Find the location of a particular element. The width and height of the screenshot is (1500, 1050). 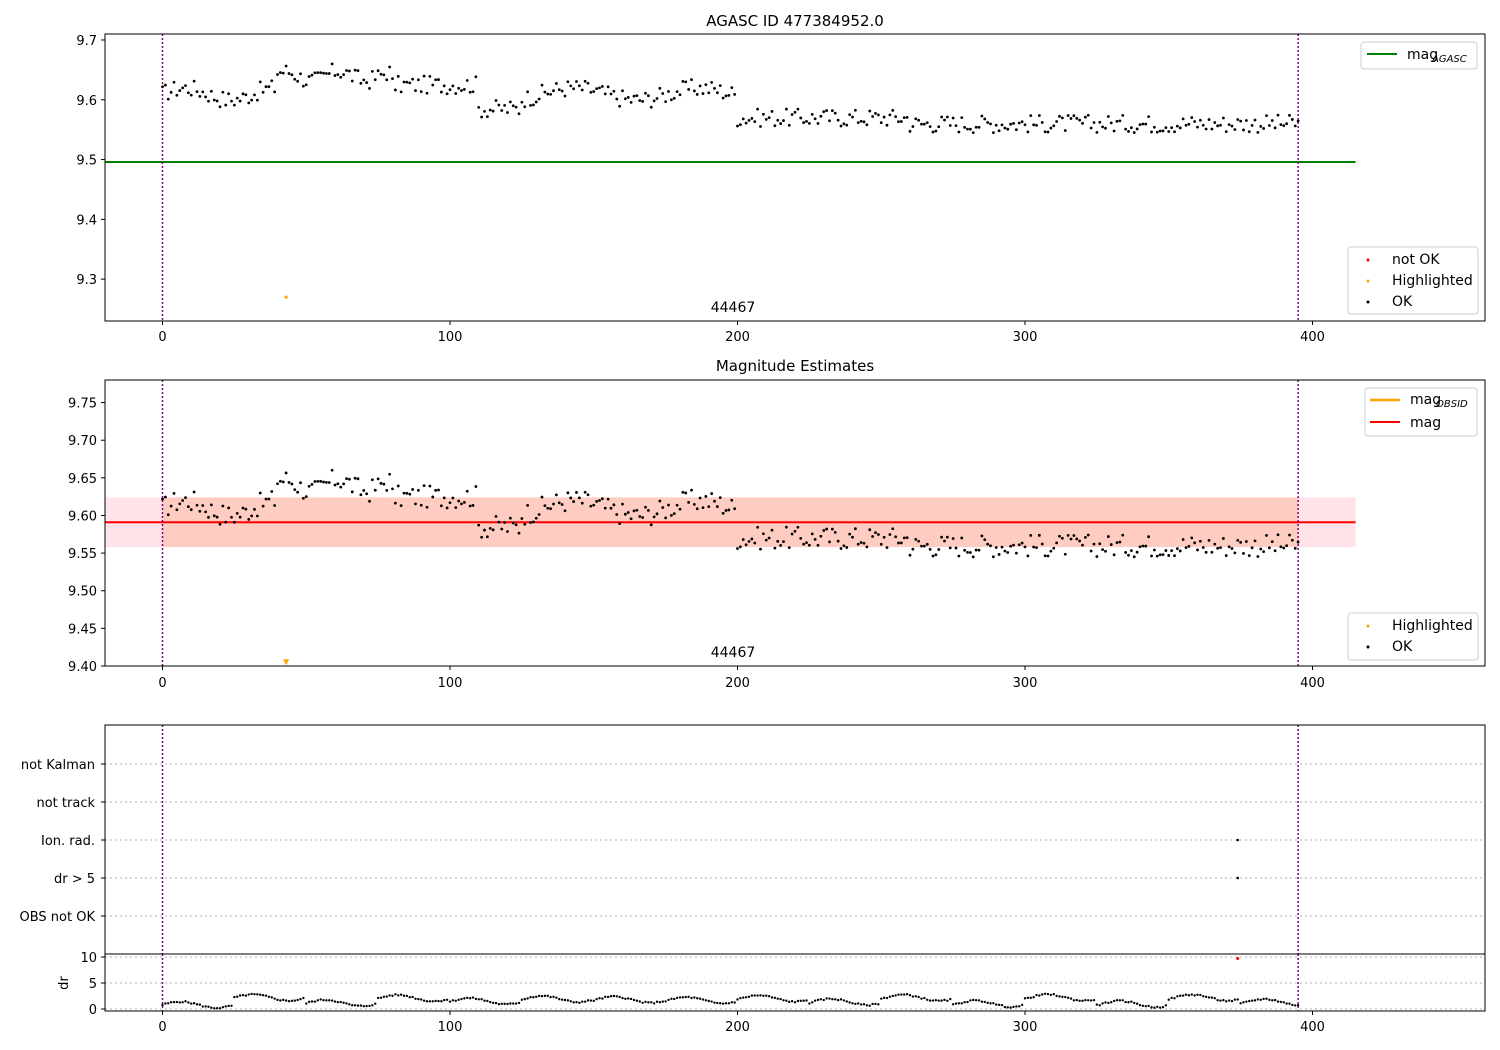

x-tick-label: 400 is located at coordinates (1312, 1027).